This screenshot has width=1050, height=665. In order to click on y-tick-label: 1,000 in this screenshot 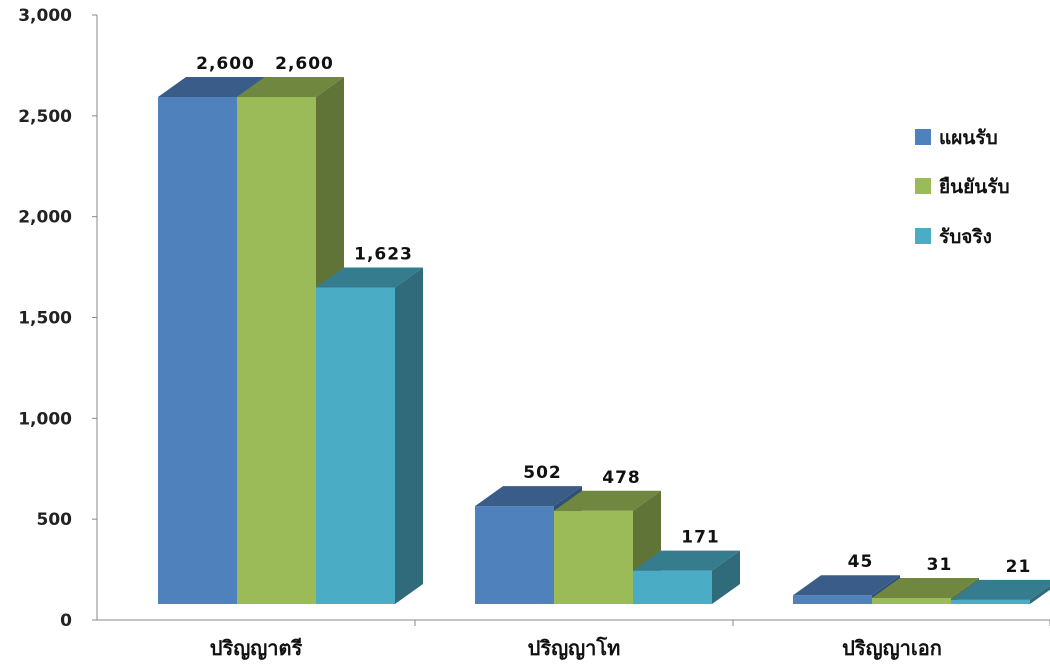, I will do `click(45, 419)`.